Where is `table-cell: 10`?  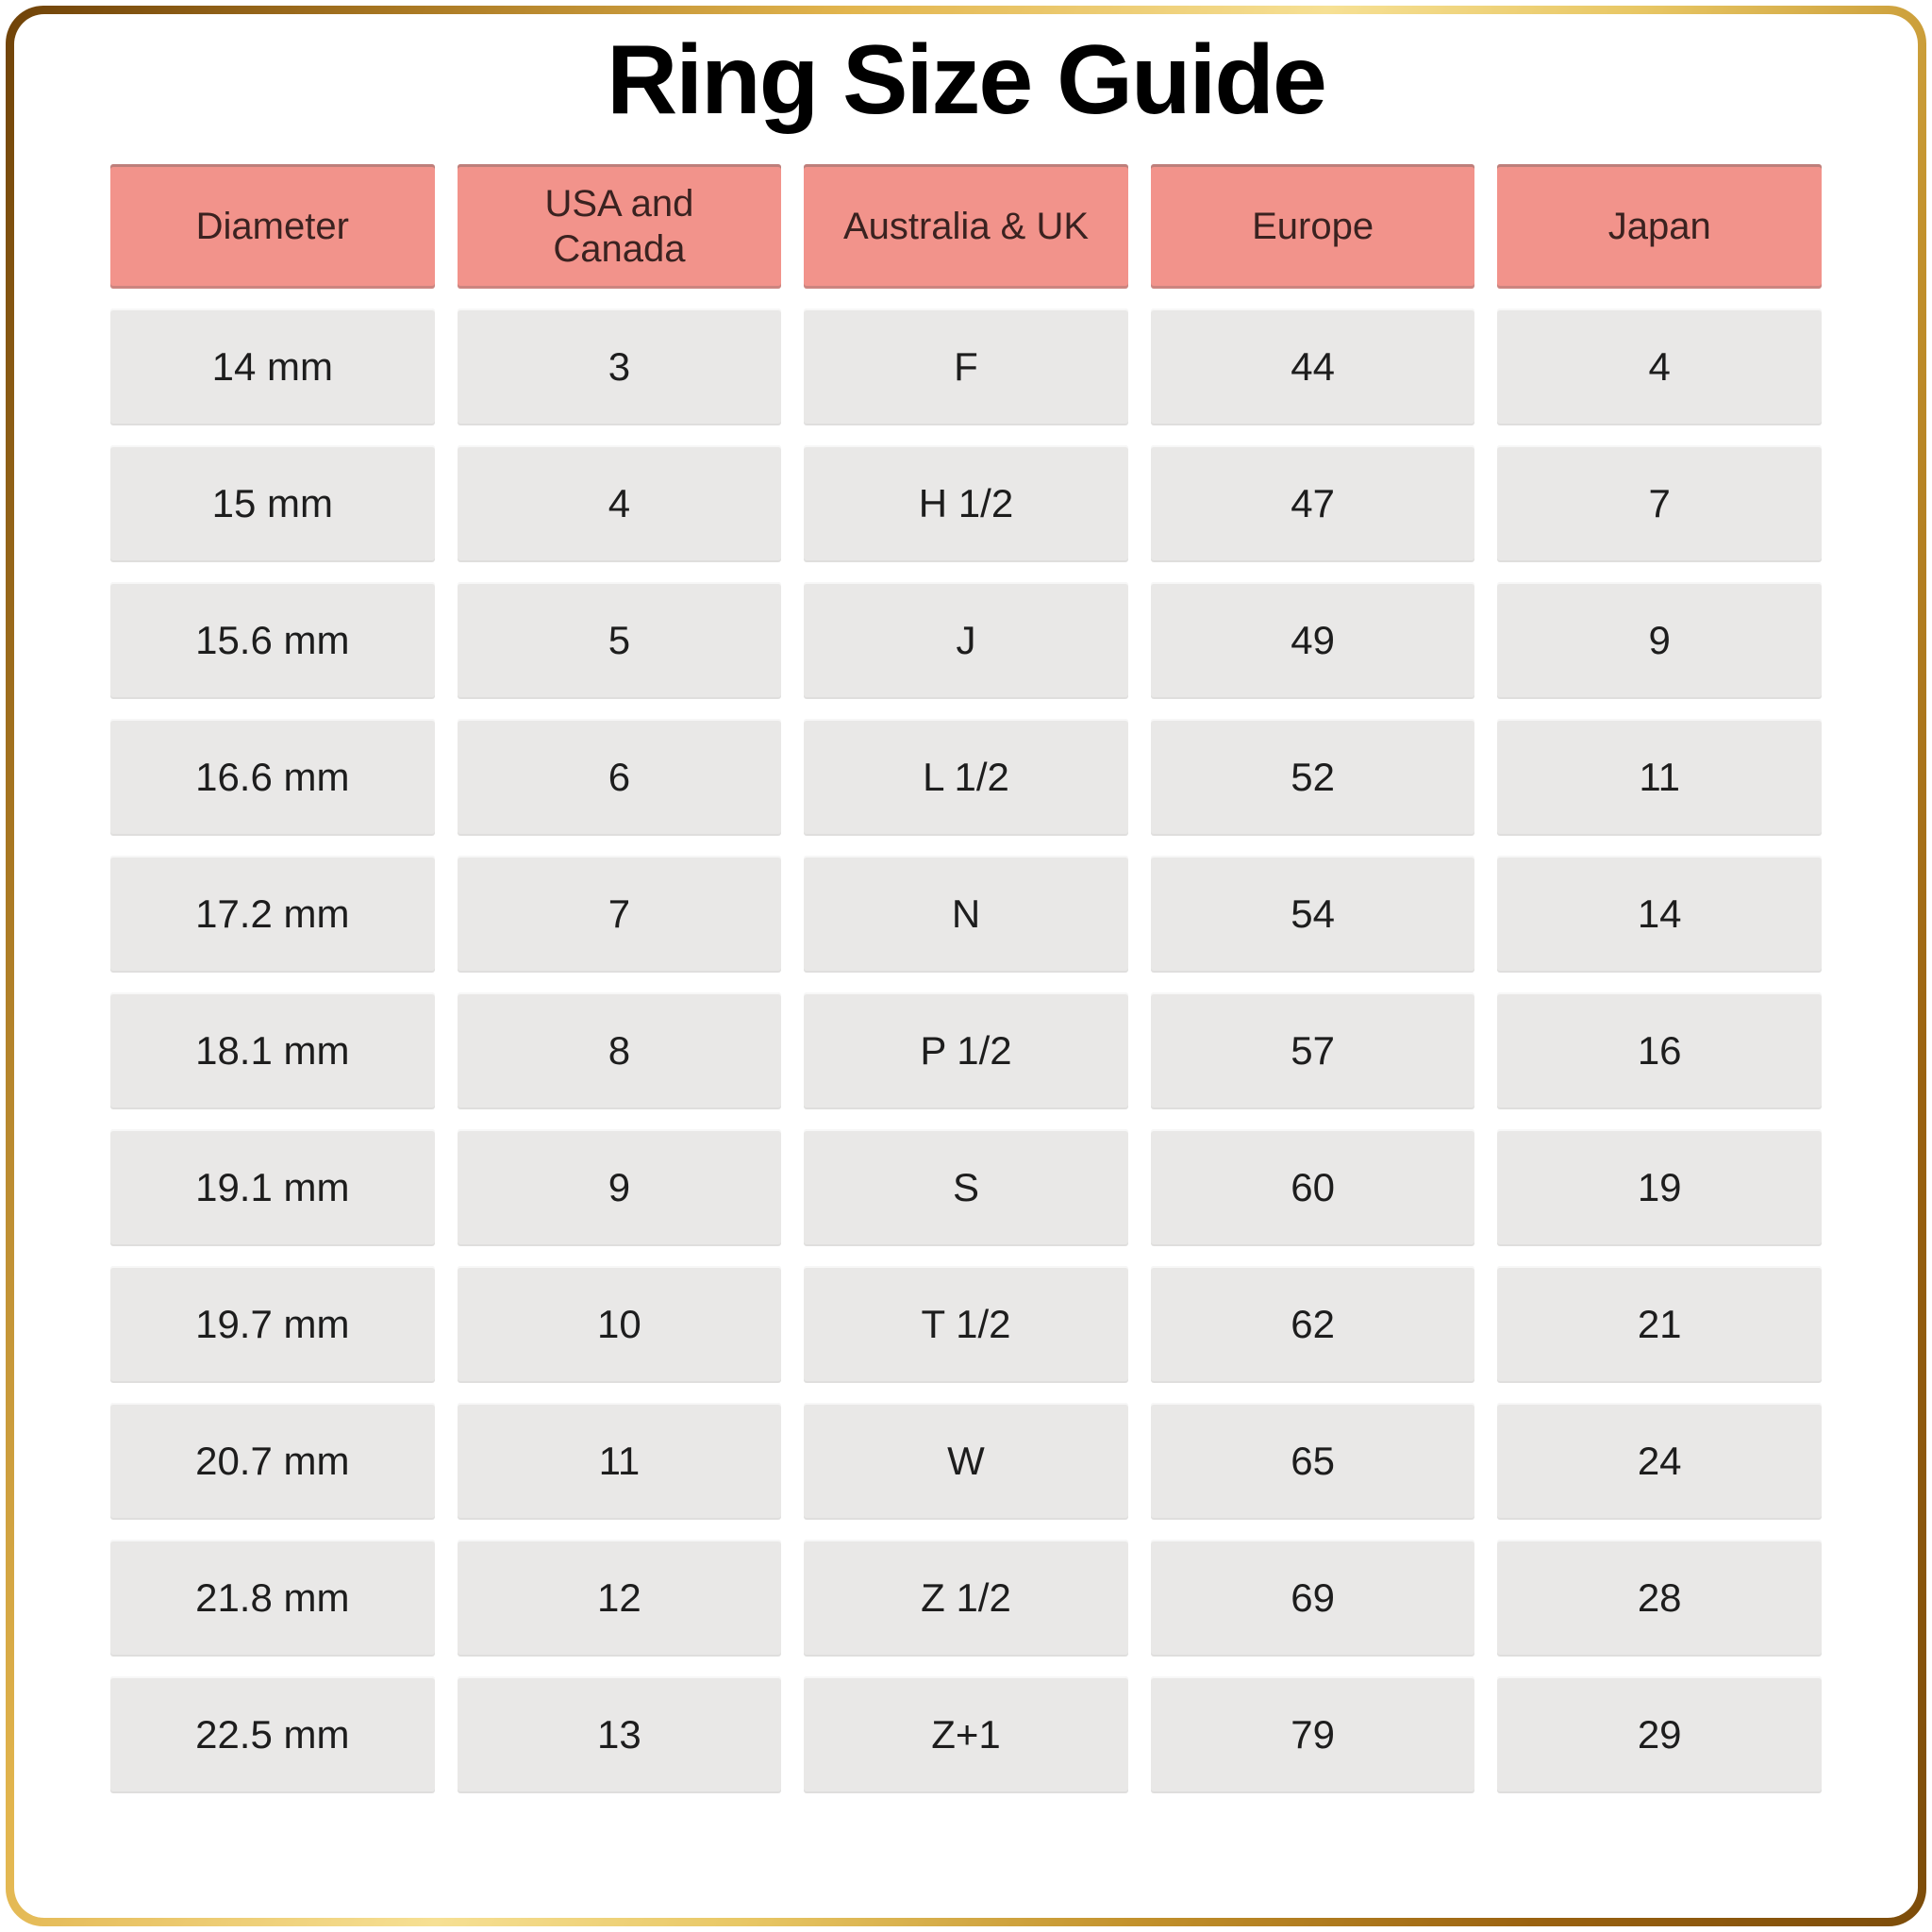 table-cell: 10 is located at coordinates (620, 1325).